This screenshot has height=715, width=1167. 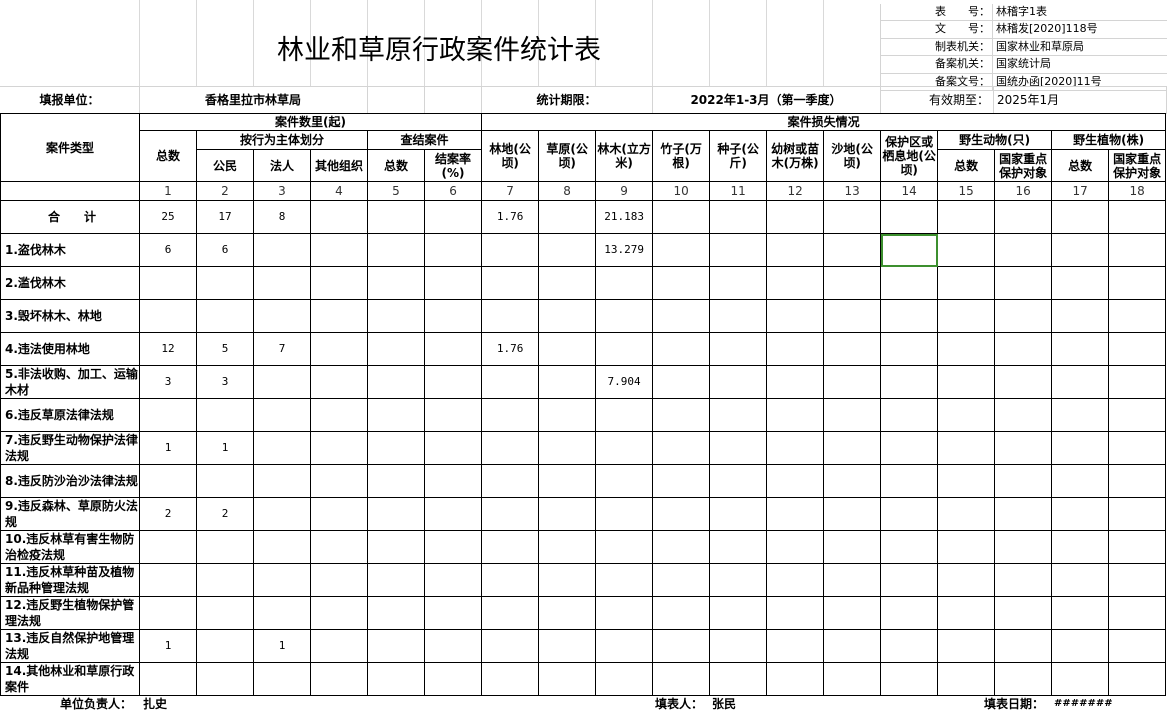 What do you see at coordinates (909, 250) in the screenshot?
I see `selected-cell` at bounding box center [909, 250].